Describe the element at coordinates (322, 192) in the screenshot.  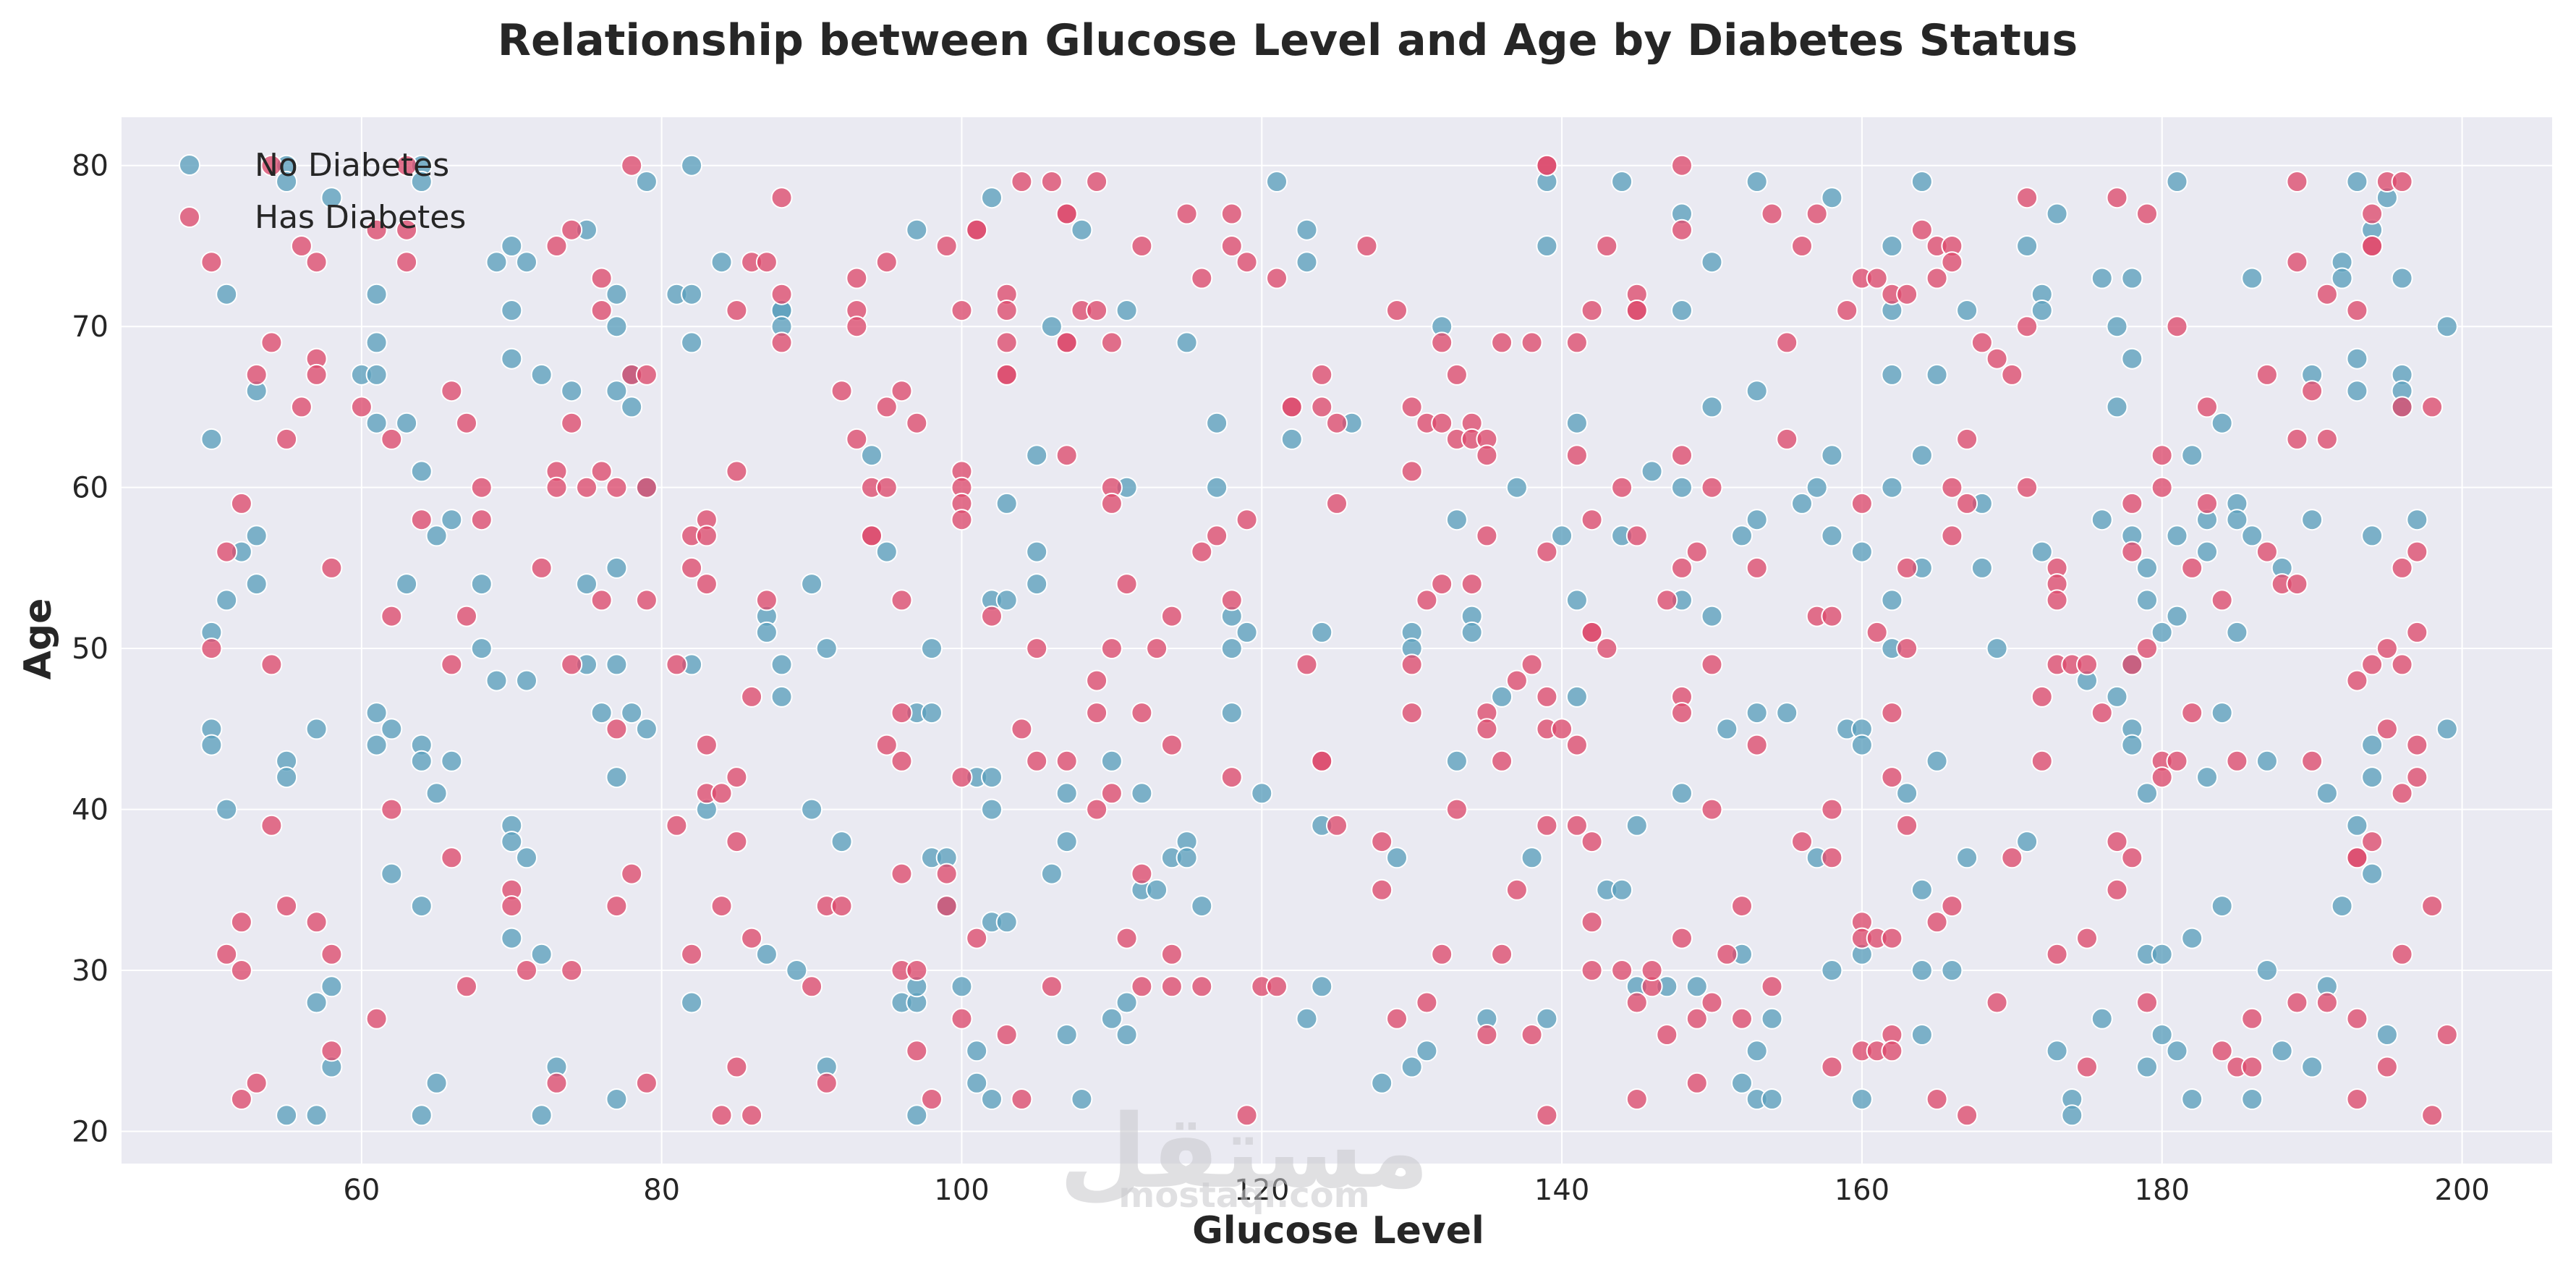
I see `legend: No Diabetes Has Diabetes` at that location.